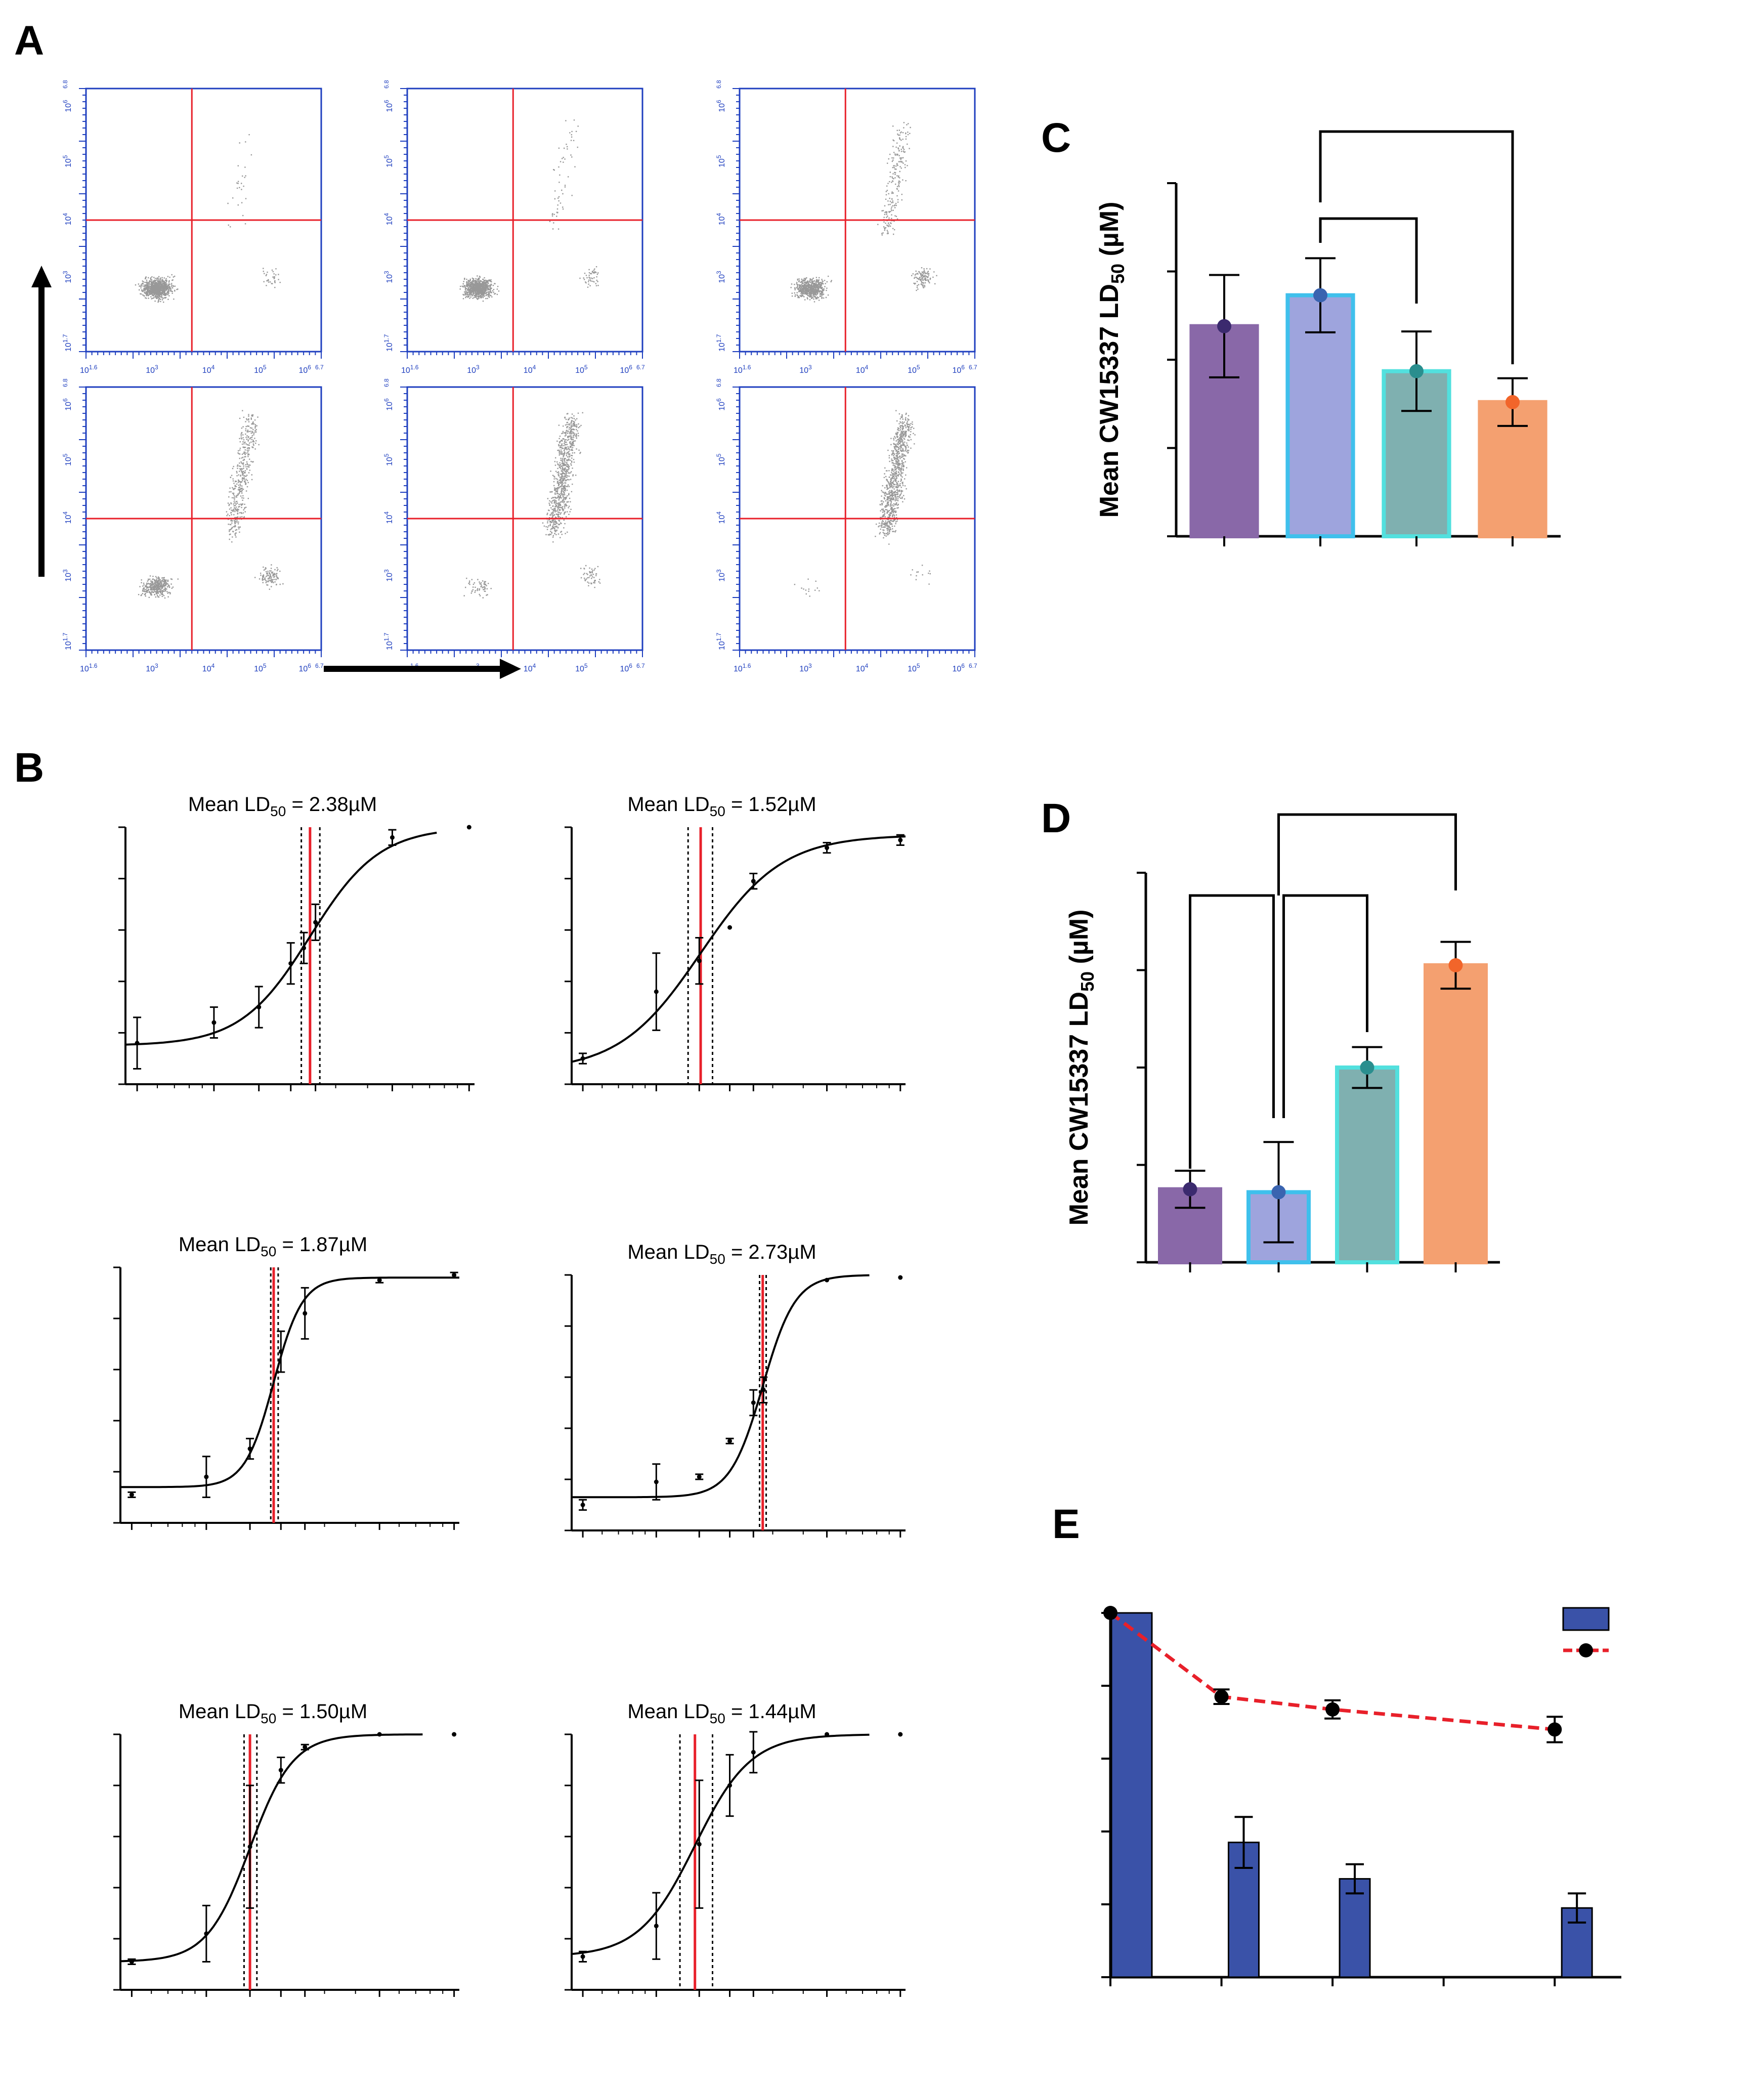 This screenshot has height=2089, width=1764. I want to click on viability-line, so click(1332, 1671).